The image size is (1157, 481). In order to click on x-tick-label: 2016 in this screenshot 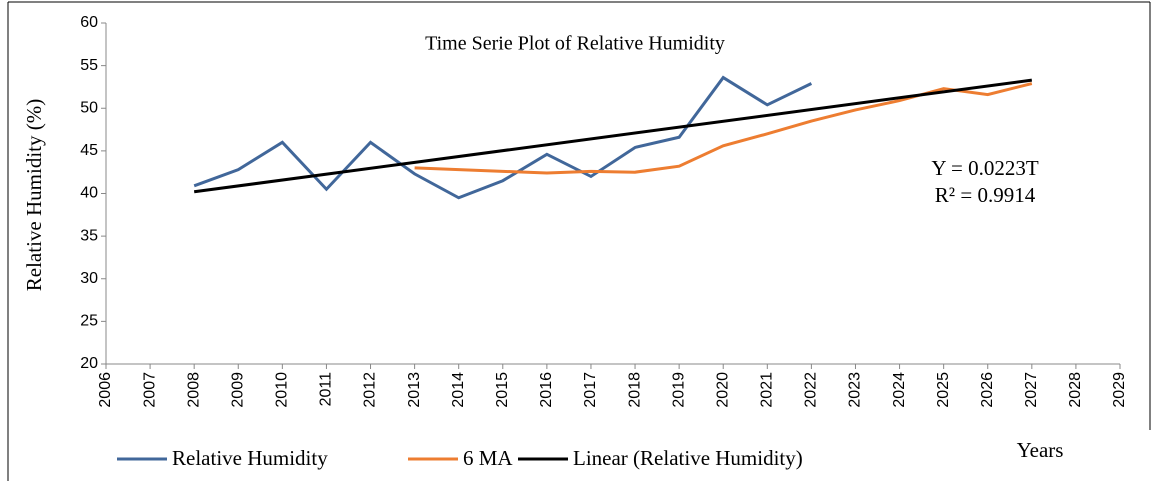, I will do `click(546, 390)`.